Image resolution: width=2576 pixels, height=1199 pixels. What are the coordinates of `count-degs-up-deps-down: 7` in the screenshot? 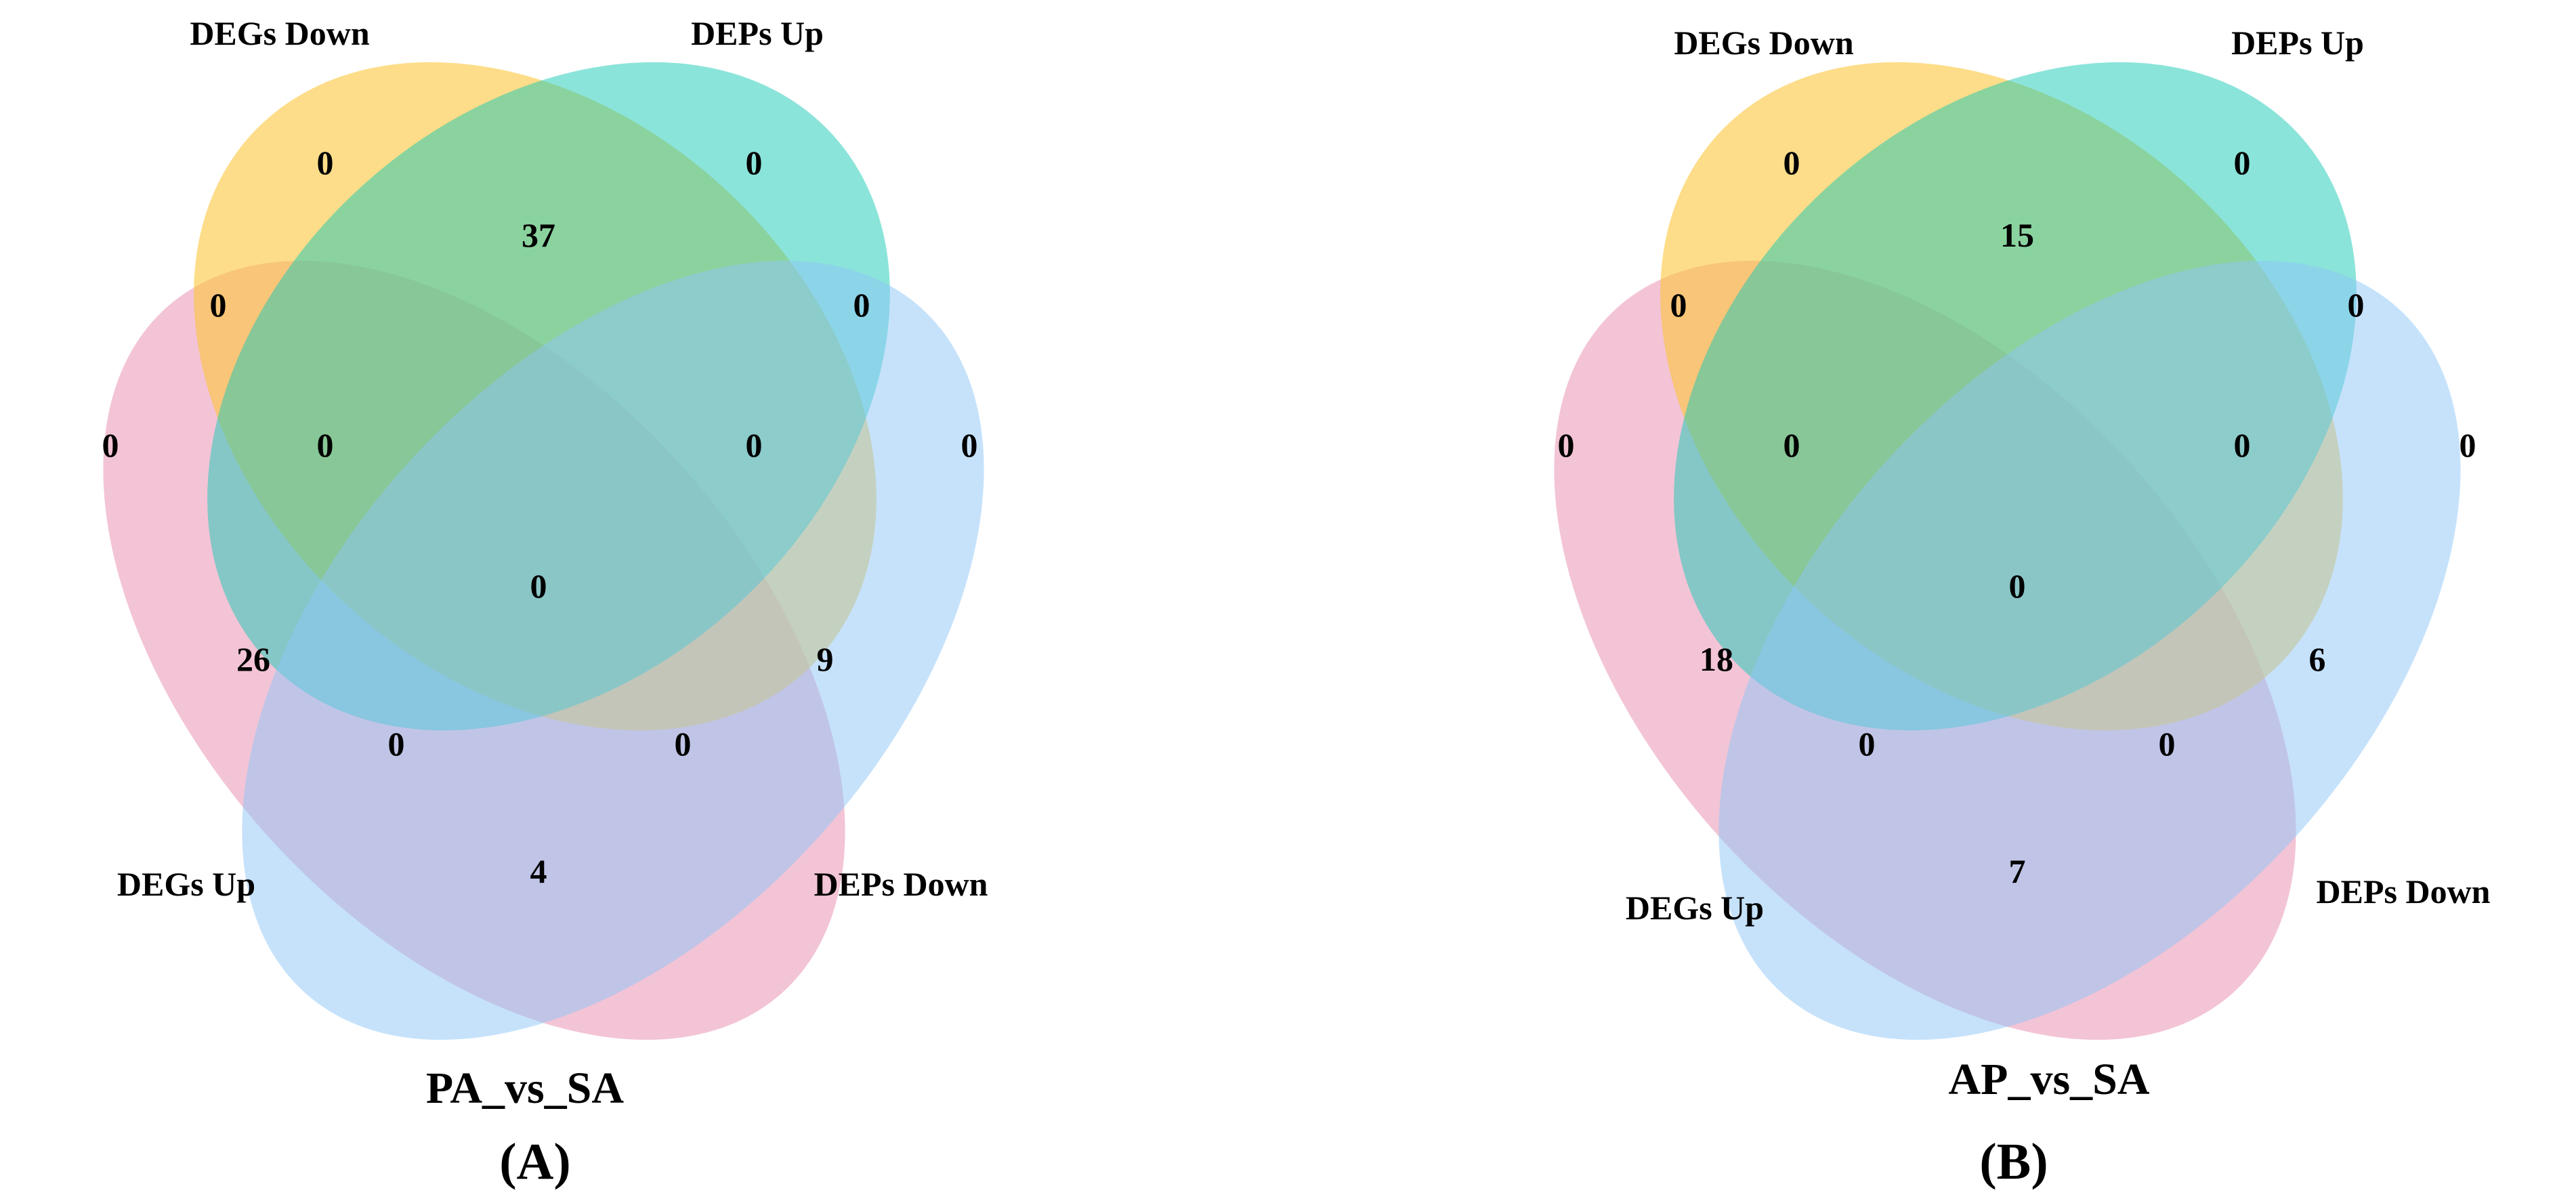 It's located at (2018, 871).